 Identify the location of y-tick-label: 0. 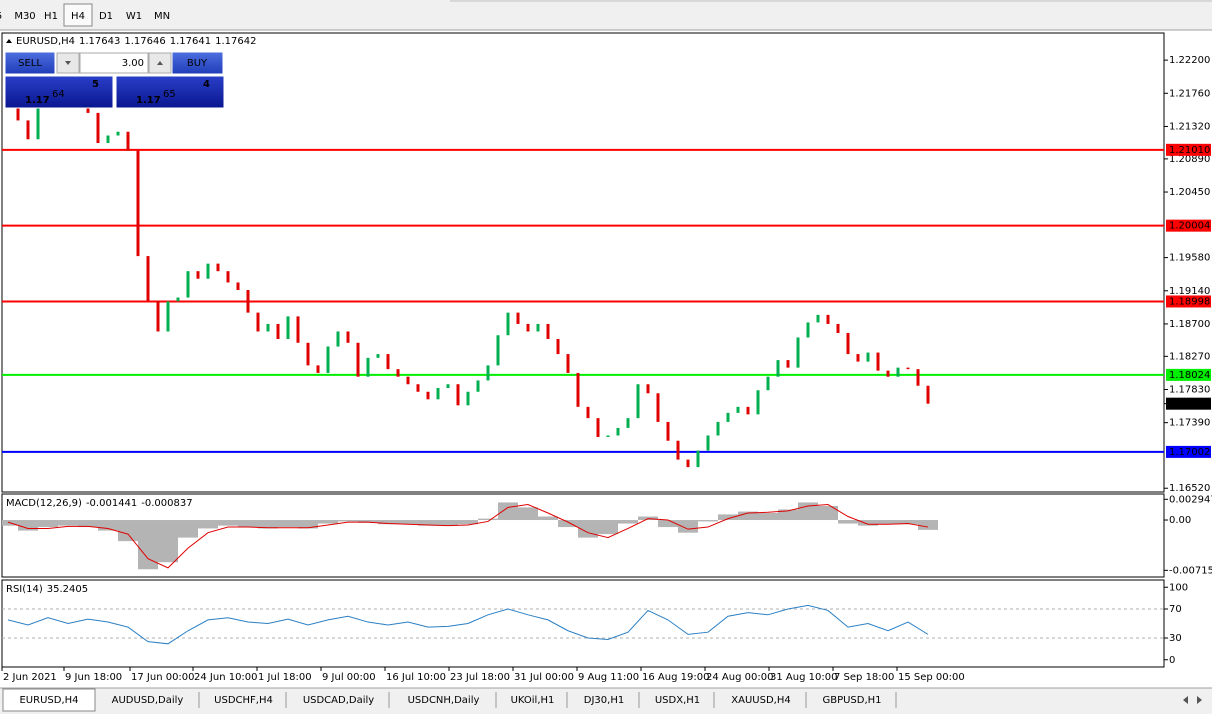
(1172, 660).